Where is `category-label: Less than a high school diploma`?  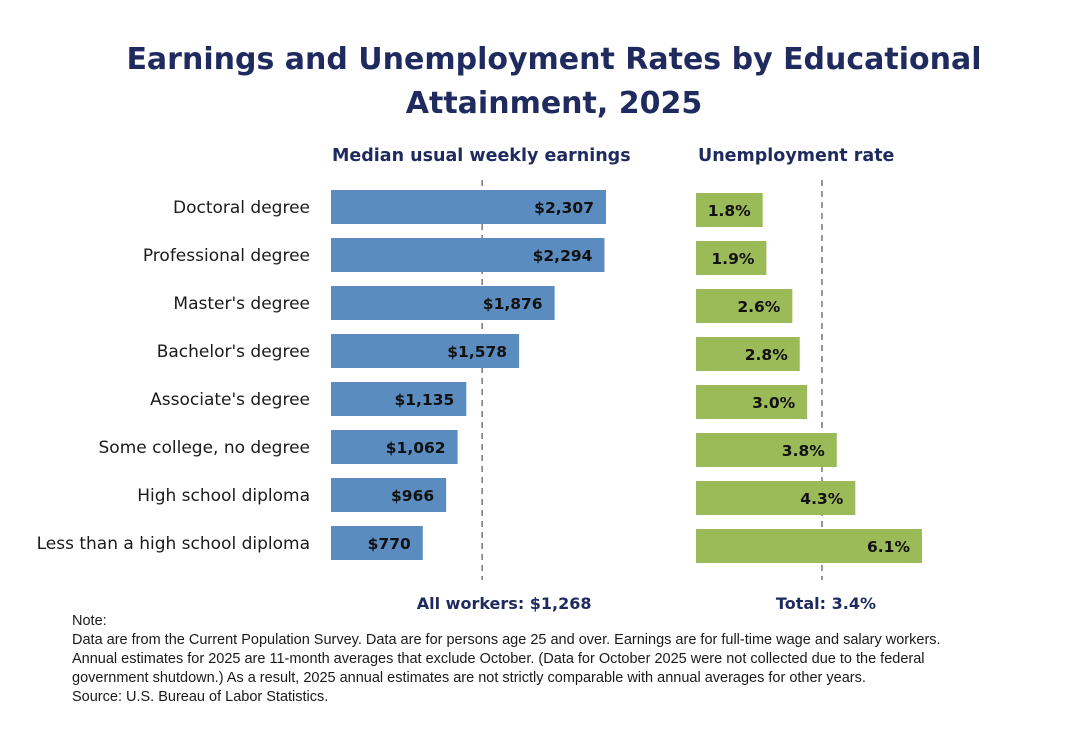 category-label: Less than a high school diploma is located at coordinates (173, 544).